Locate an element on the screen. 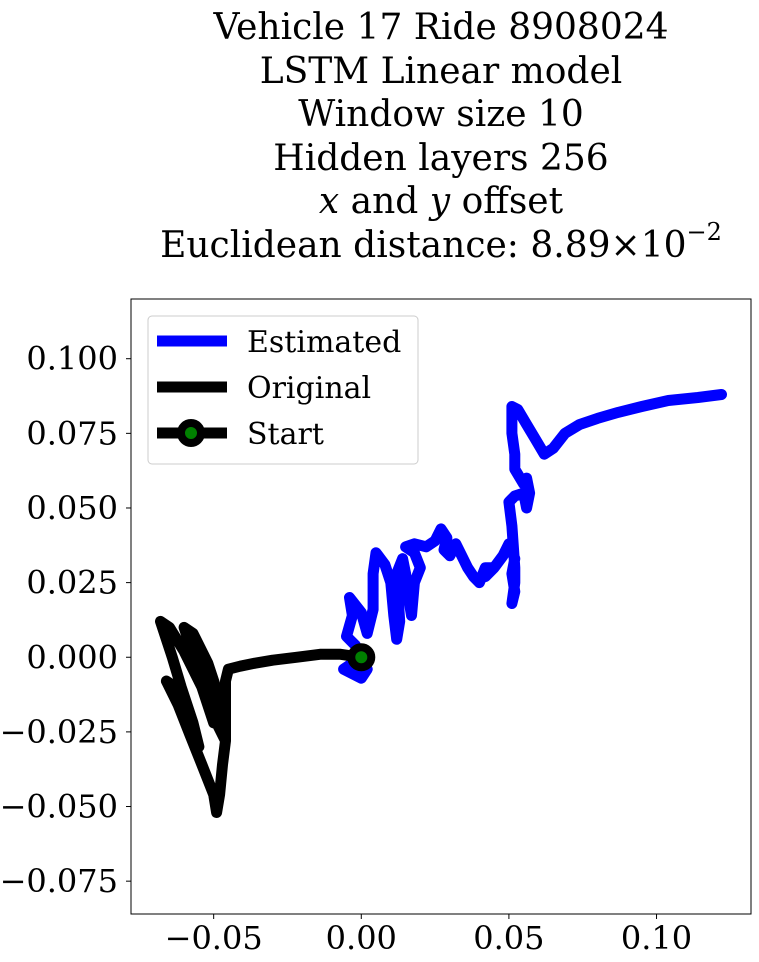 The width and height of the screenshot is (759, 962). title-and-text: and is located at coordinates (384, 201).